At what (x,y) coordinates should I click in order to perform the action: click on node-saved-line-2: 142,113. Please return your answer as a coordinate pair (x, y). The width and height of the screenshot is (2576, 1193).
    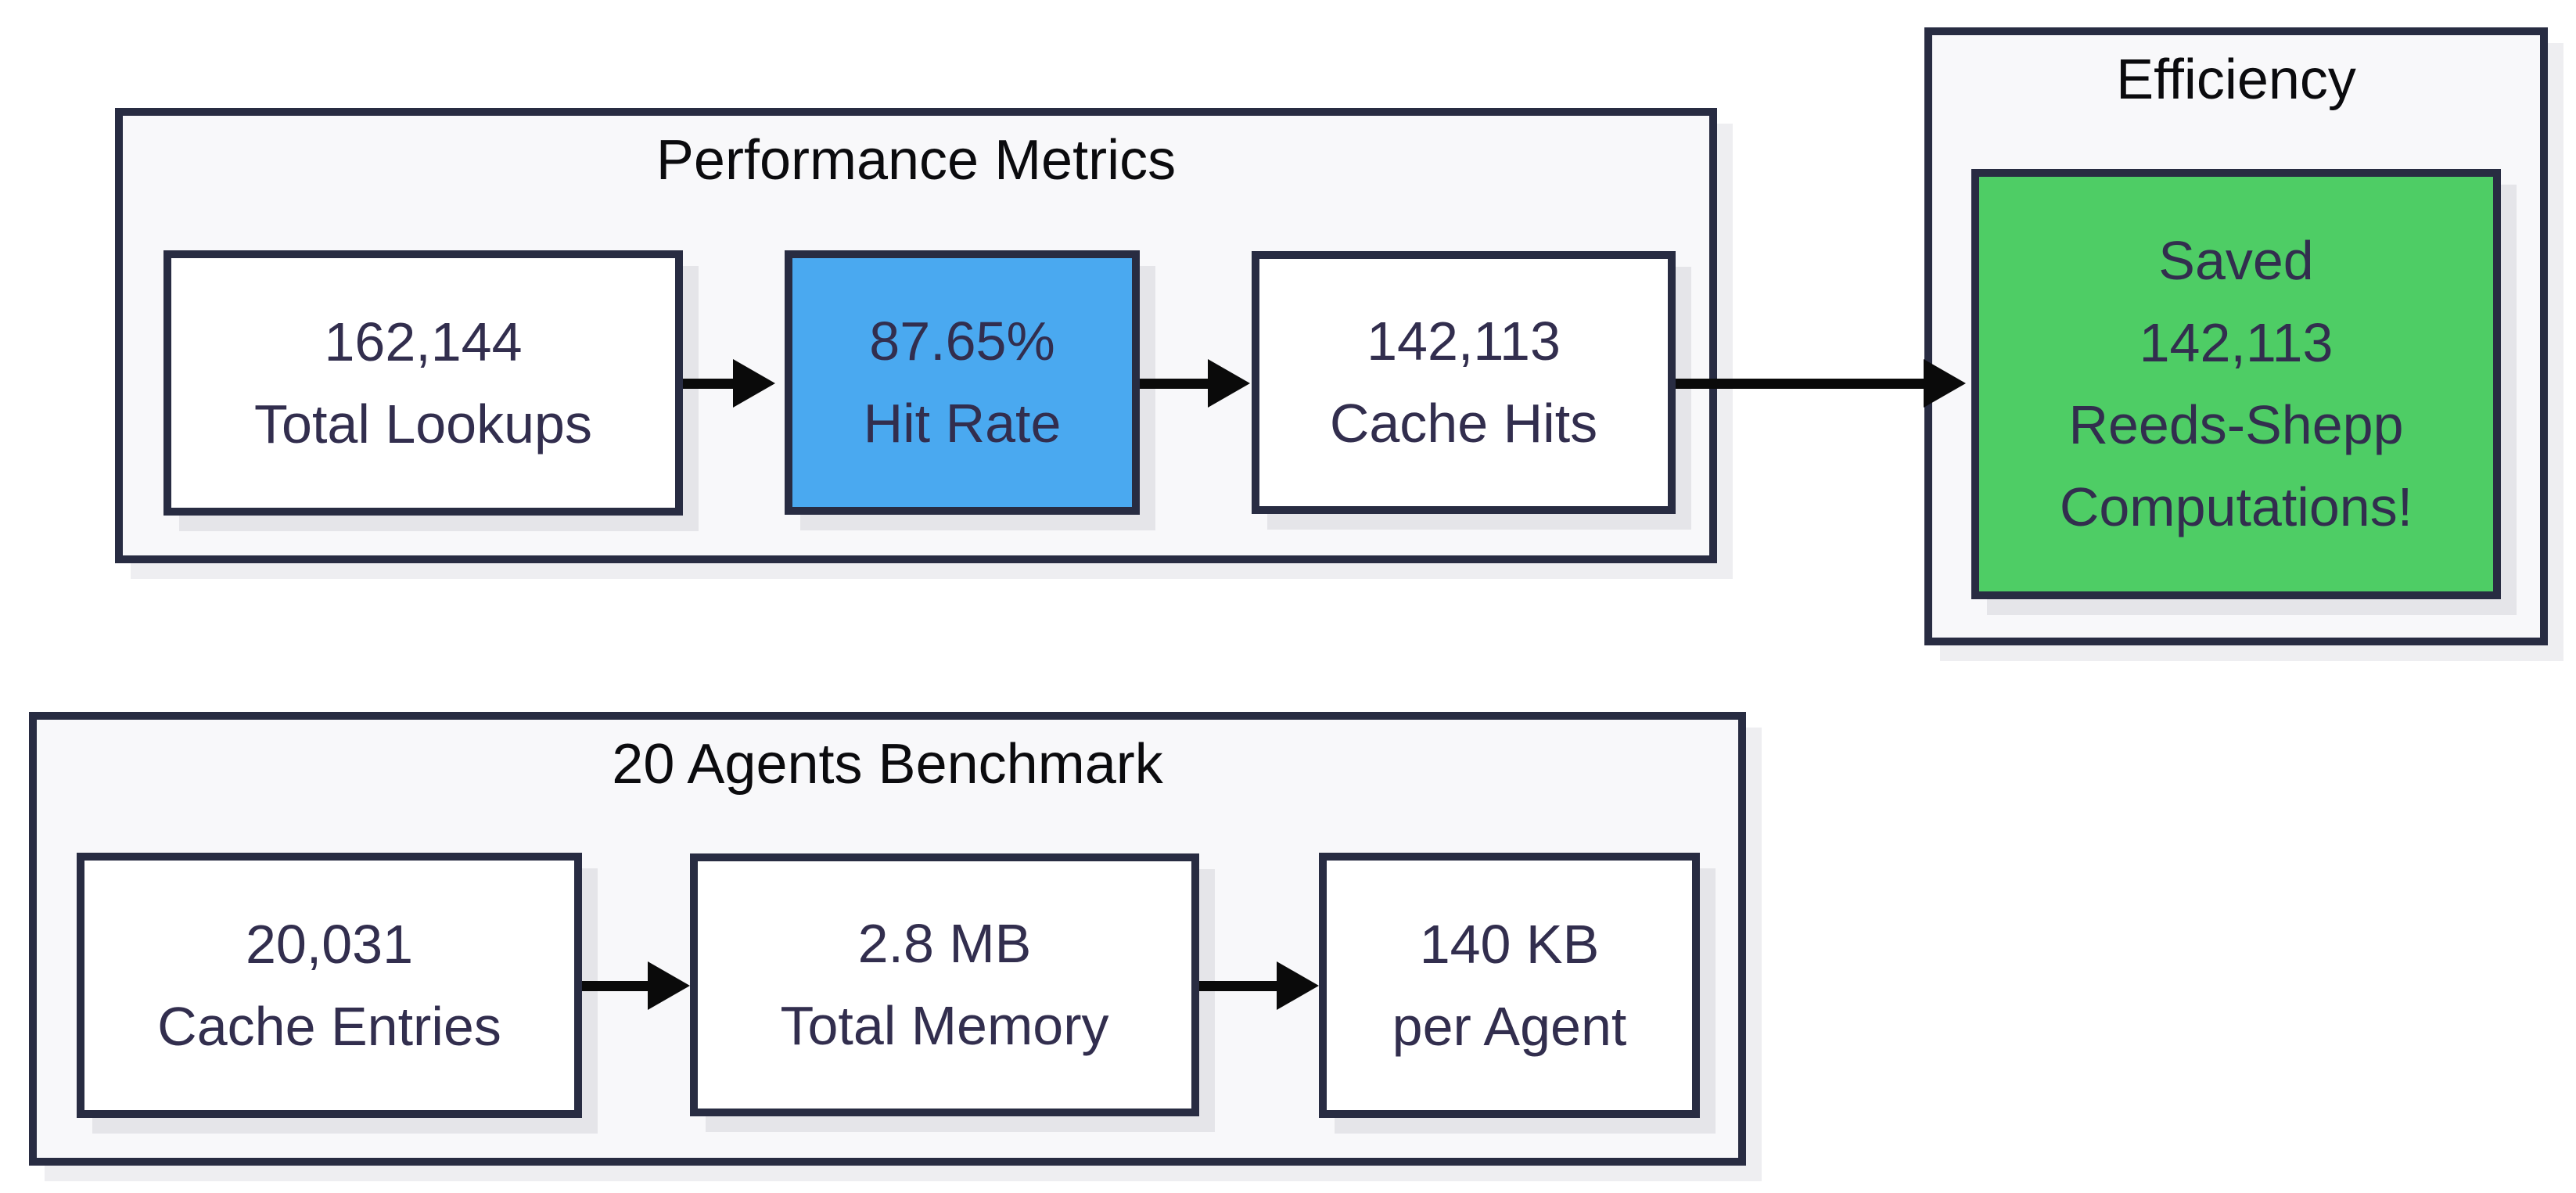
    Looking at the image, I should click on (2236, 342).